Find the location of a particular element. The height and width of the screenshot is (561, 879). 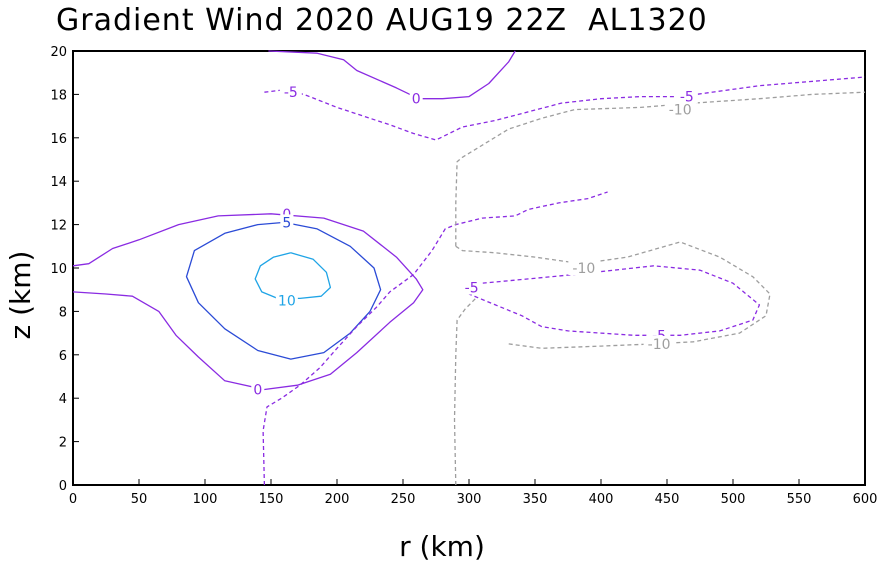

x-tick-label: 100 is located at coordinates (205, 499).